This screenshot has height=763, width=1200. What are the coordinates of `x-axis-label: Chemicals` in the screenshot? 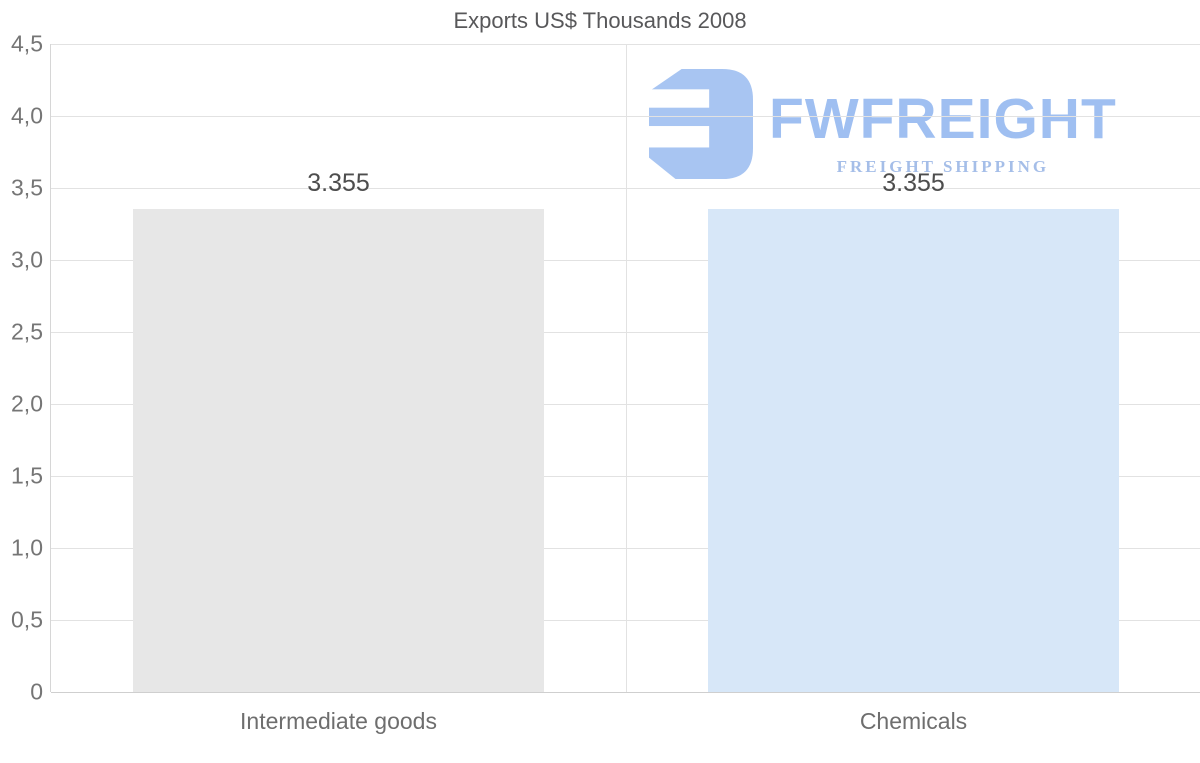 It's located at (913, 721).